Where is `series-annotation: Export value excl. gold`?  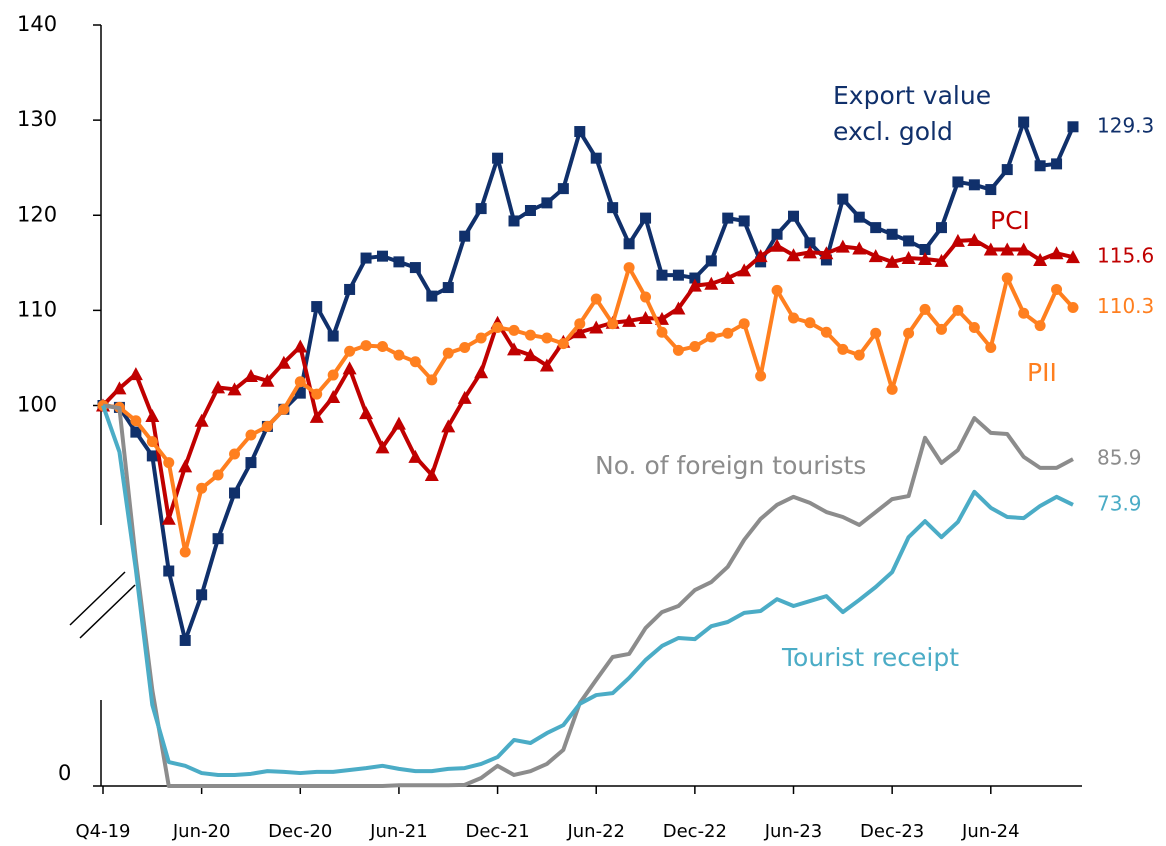
series-annotation: Export value excl. gold is located at coordinates (912, 113).